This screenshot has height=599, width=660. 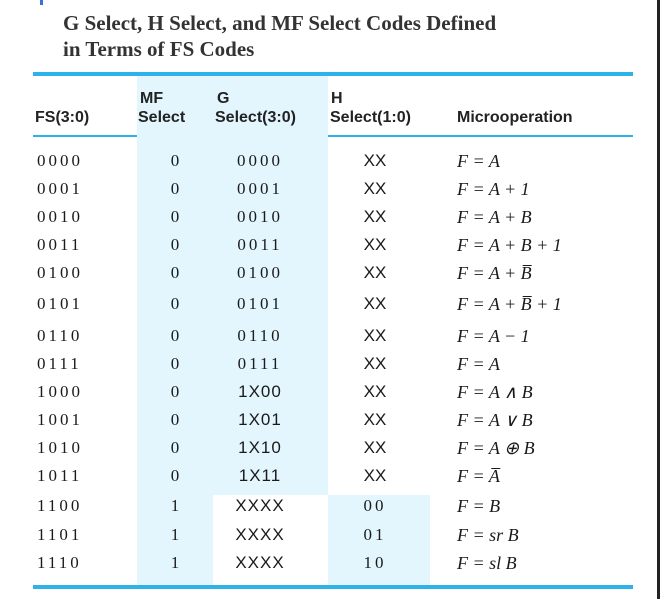 I want to click on h-select-cell: 10, so click(x=375, y=562).